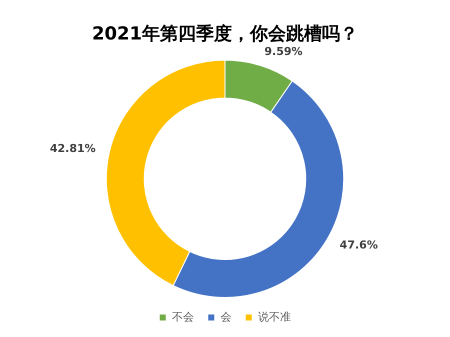  I want to click on legend-label: 会, so click(226, 317).